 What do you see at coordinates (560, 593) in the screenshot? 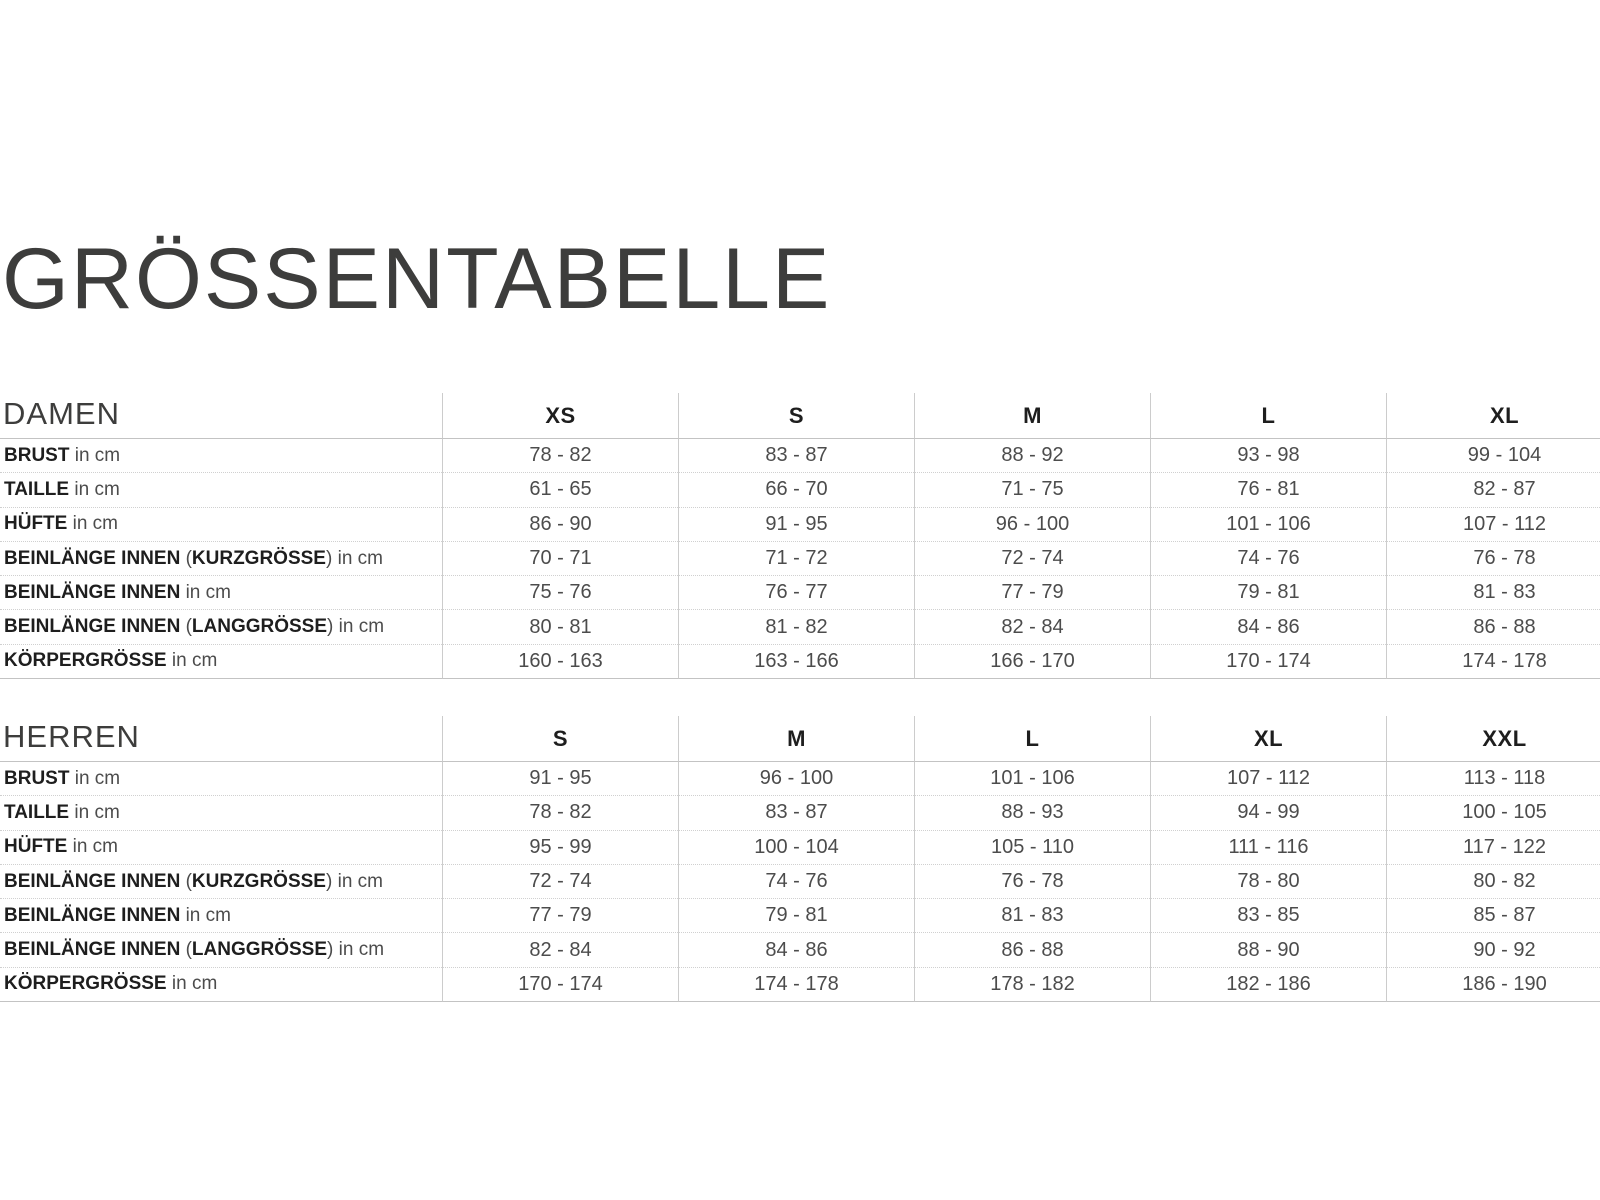
I see `value-cell: 75 - 76` at bounding box center [560, 593].